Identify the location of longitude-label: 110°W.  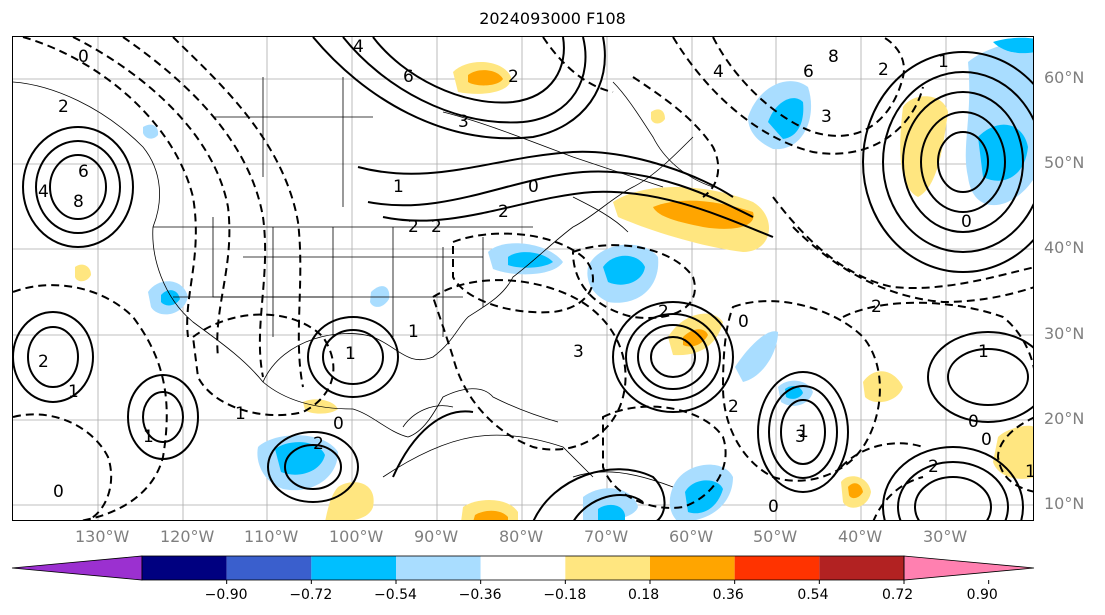
(271, 536).